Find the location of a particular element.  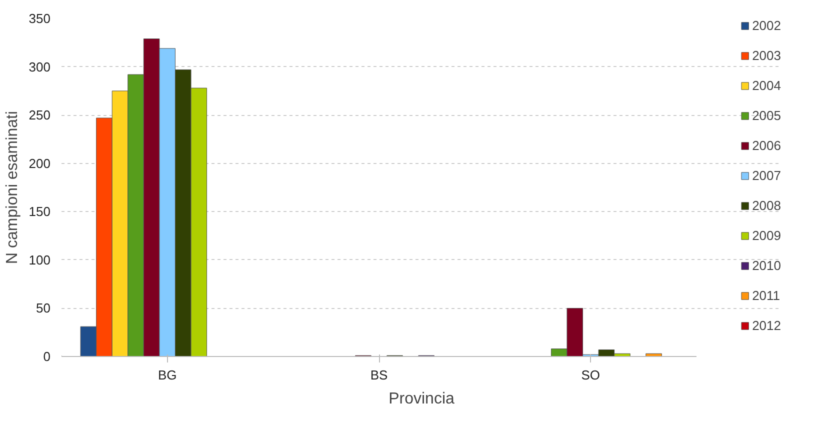

legend-label: 2010 is located at coordinates (766, 265).